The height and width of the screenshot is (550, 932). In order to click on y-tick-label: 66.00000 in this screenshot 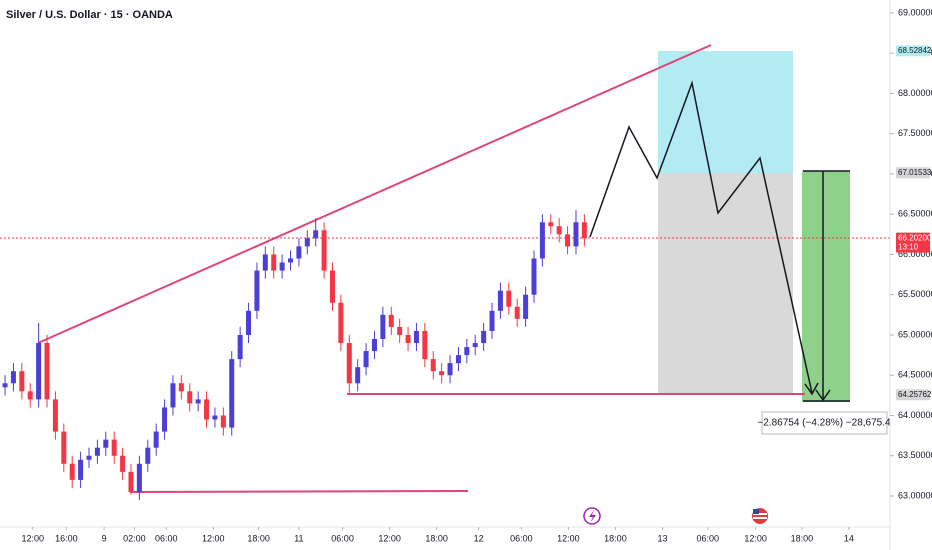, I will do `click(915, 254)`.